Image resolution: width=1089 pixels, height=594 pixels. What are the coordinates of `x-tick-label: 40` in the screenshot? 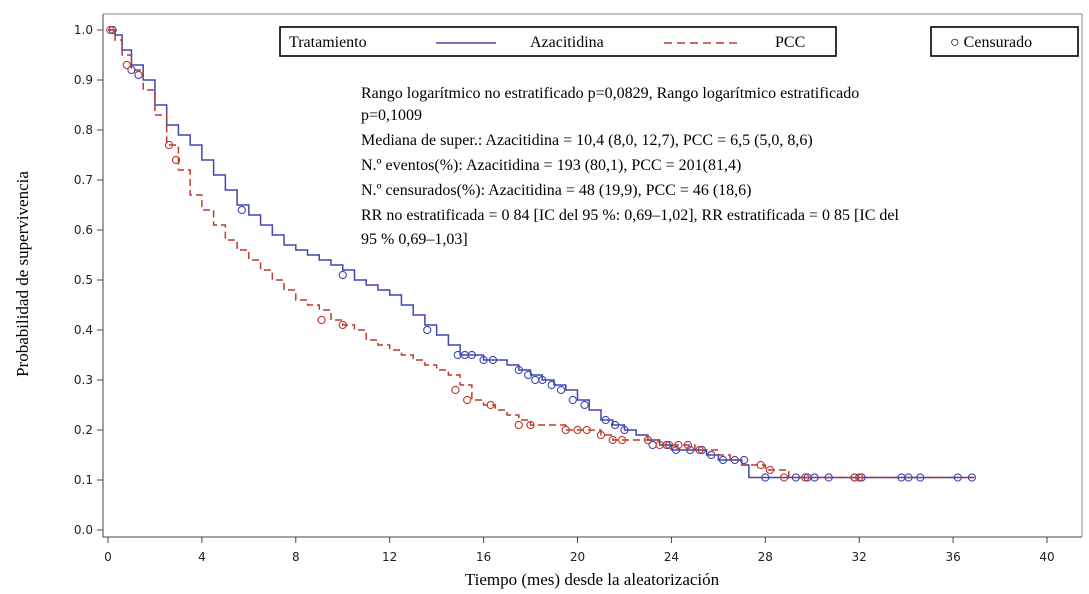 It's located at (1046, 557).